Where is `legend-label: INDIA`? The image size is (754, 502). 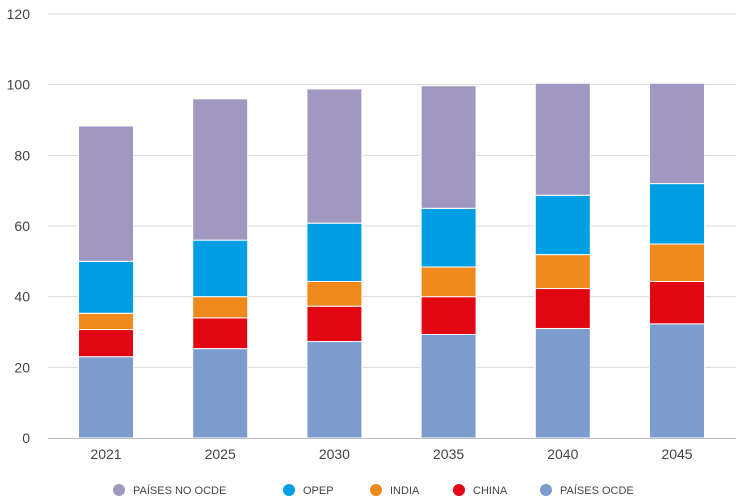 legend-label: INDIA is located at coordinates (405, 491).